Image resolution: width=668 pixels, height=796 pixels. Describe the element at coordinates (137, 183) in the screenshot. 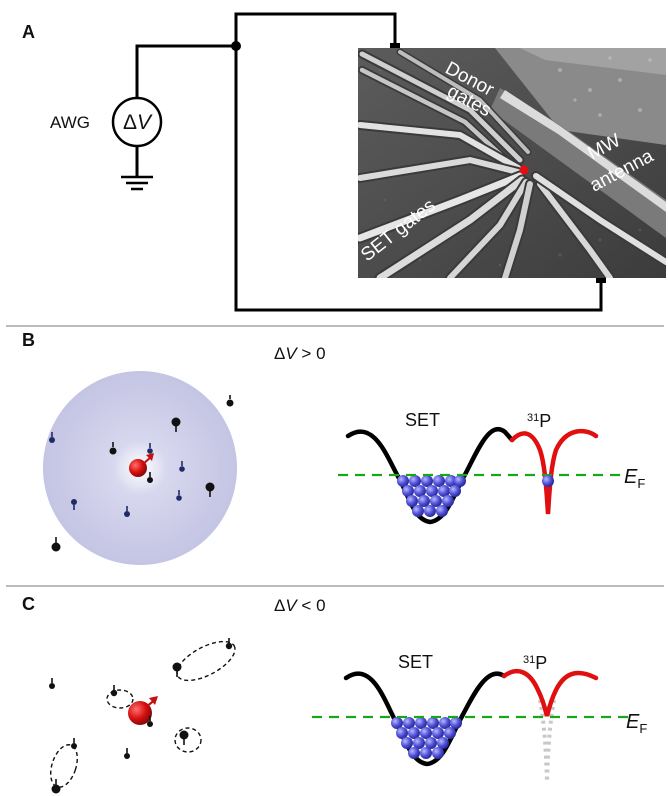

I see `ground-icon` at that location.